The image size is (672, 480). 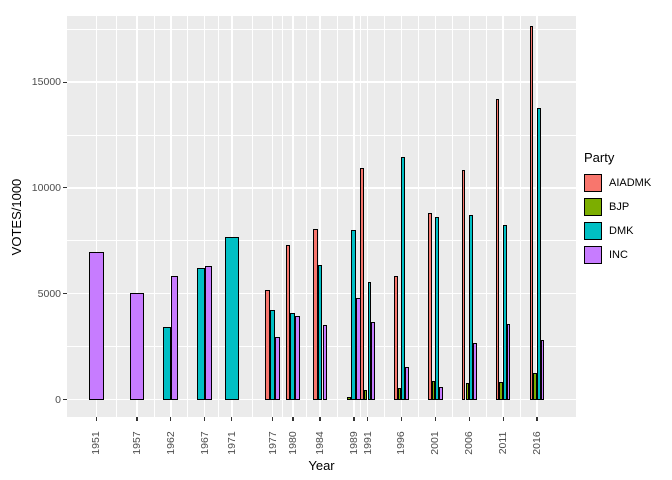 I want to click on legend-item-label: AIADMK, so click(x=630, y=183).